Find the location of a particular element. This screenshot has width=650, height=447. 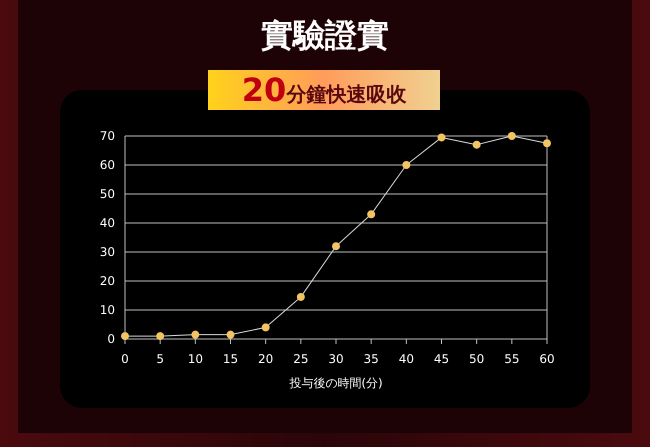

x-tick-label: 35 is located at coordinates (371, 359).